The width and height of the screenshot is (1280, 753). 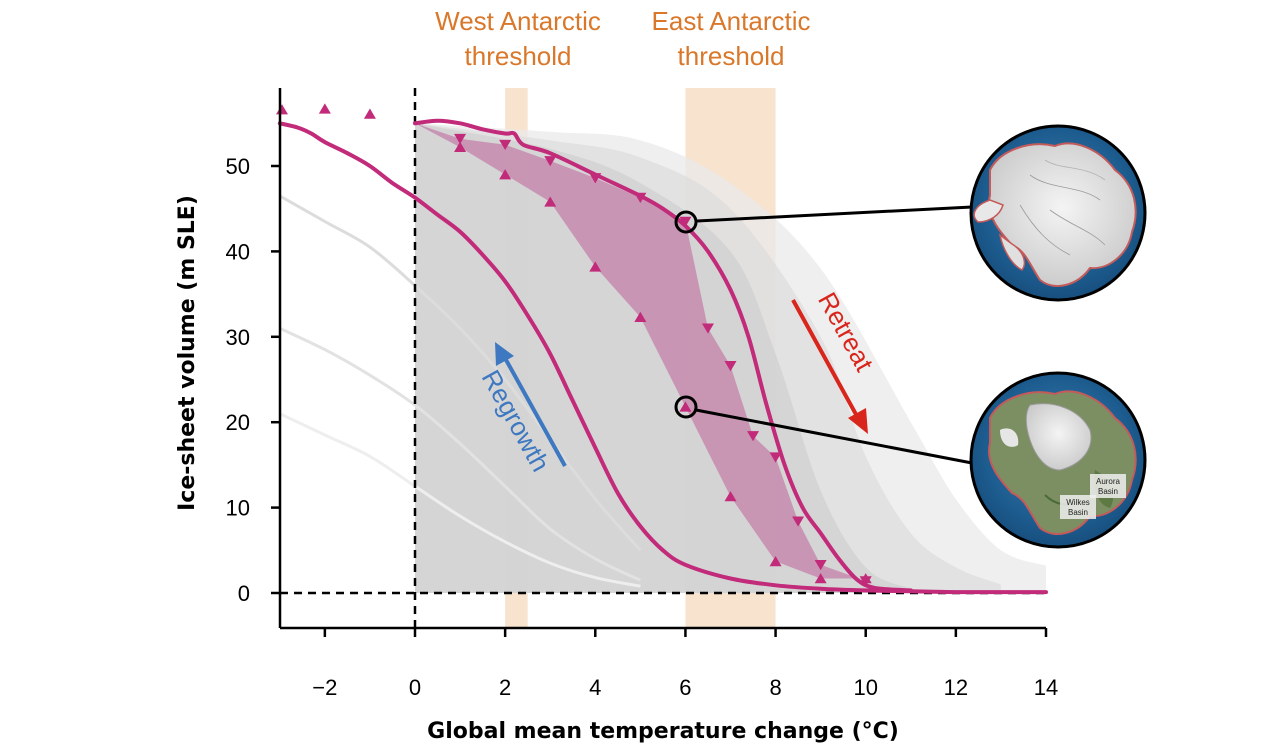 What do you see at coordinates (238, 166) in the screenshot?
I see `y-tick-label-5: 50` at bounding box center [238, 166].